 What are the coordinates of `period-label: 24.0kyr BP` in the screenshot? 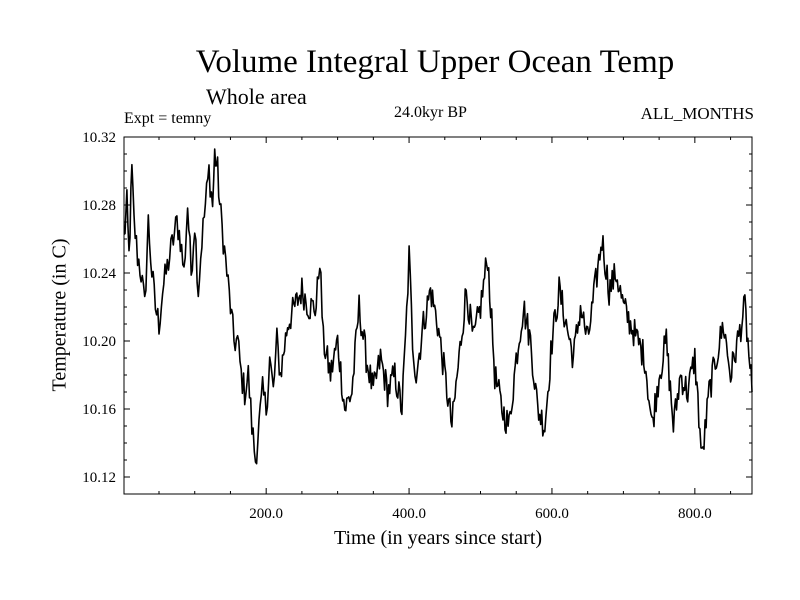 It's located at (430, 112).